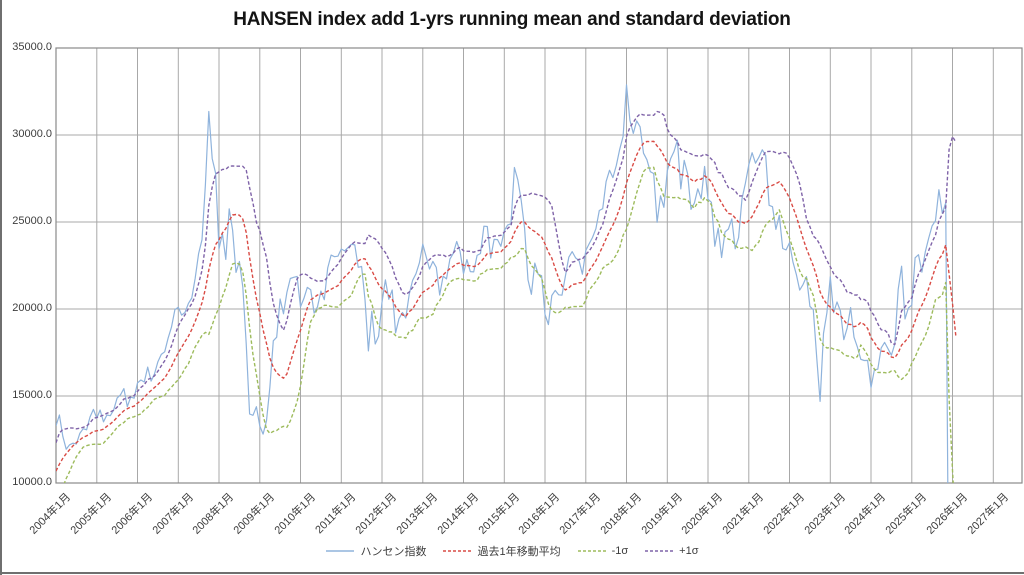 This screenshot has width=1024, height=575. I want to click on legend-label: ハンセン指数, so click(393, 552).